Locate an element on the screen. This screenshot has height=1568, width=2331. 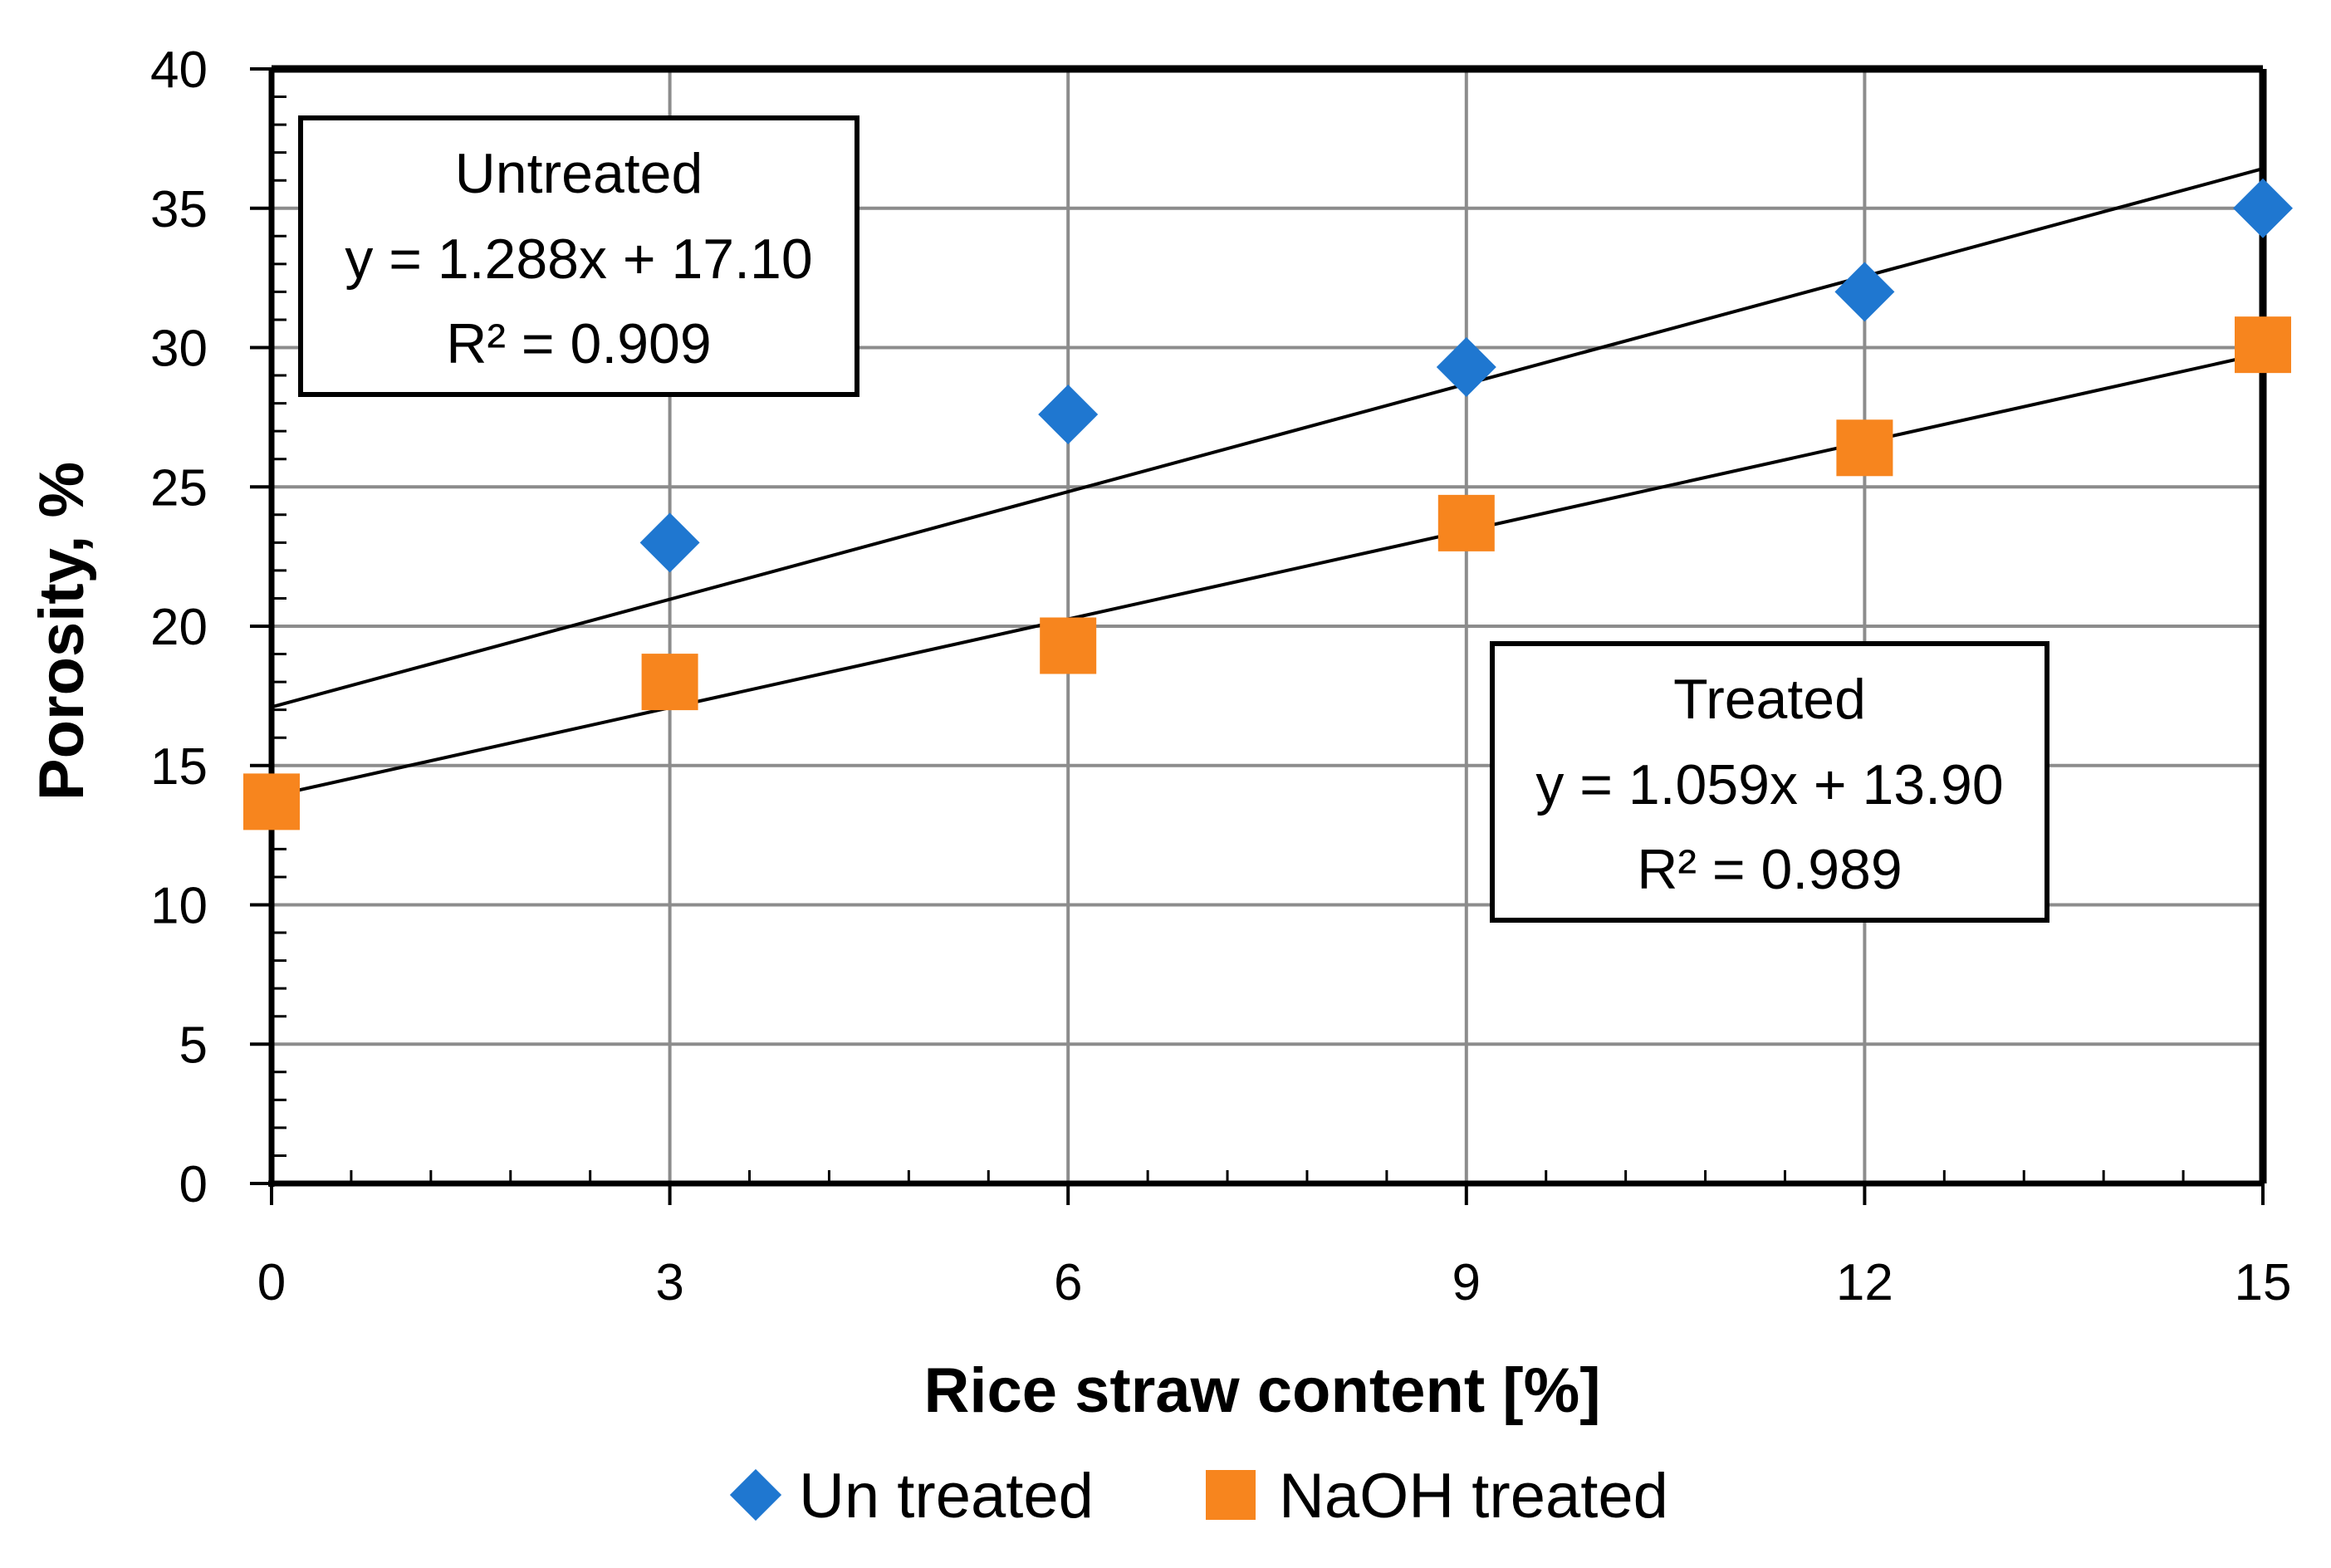
y-tick-label: 25 is located at coordinates (179, 488).